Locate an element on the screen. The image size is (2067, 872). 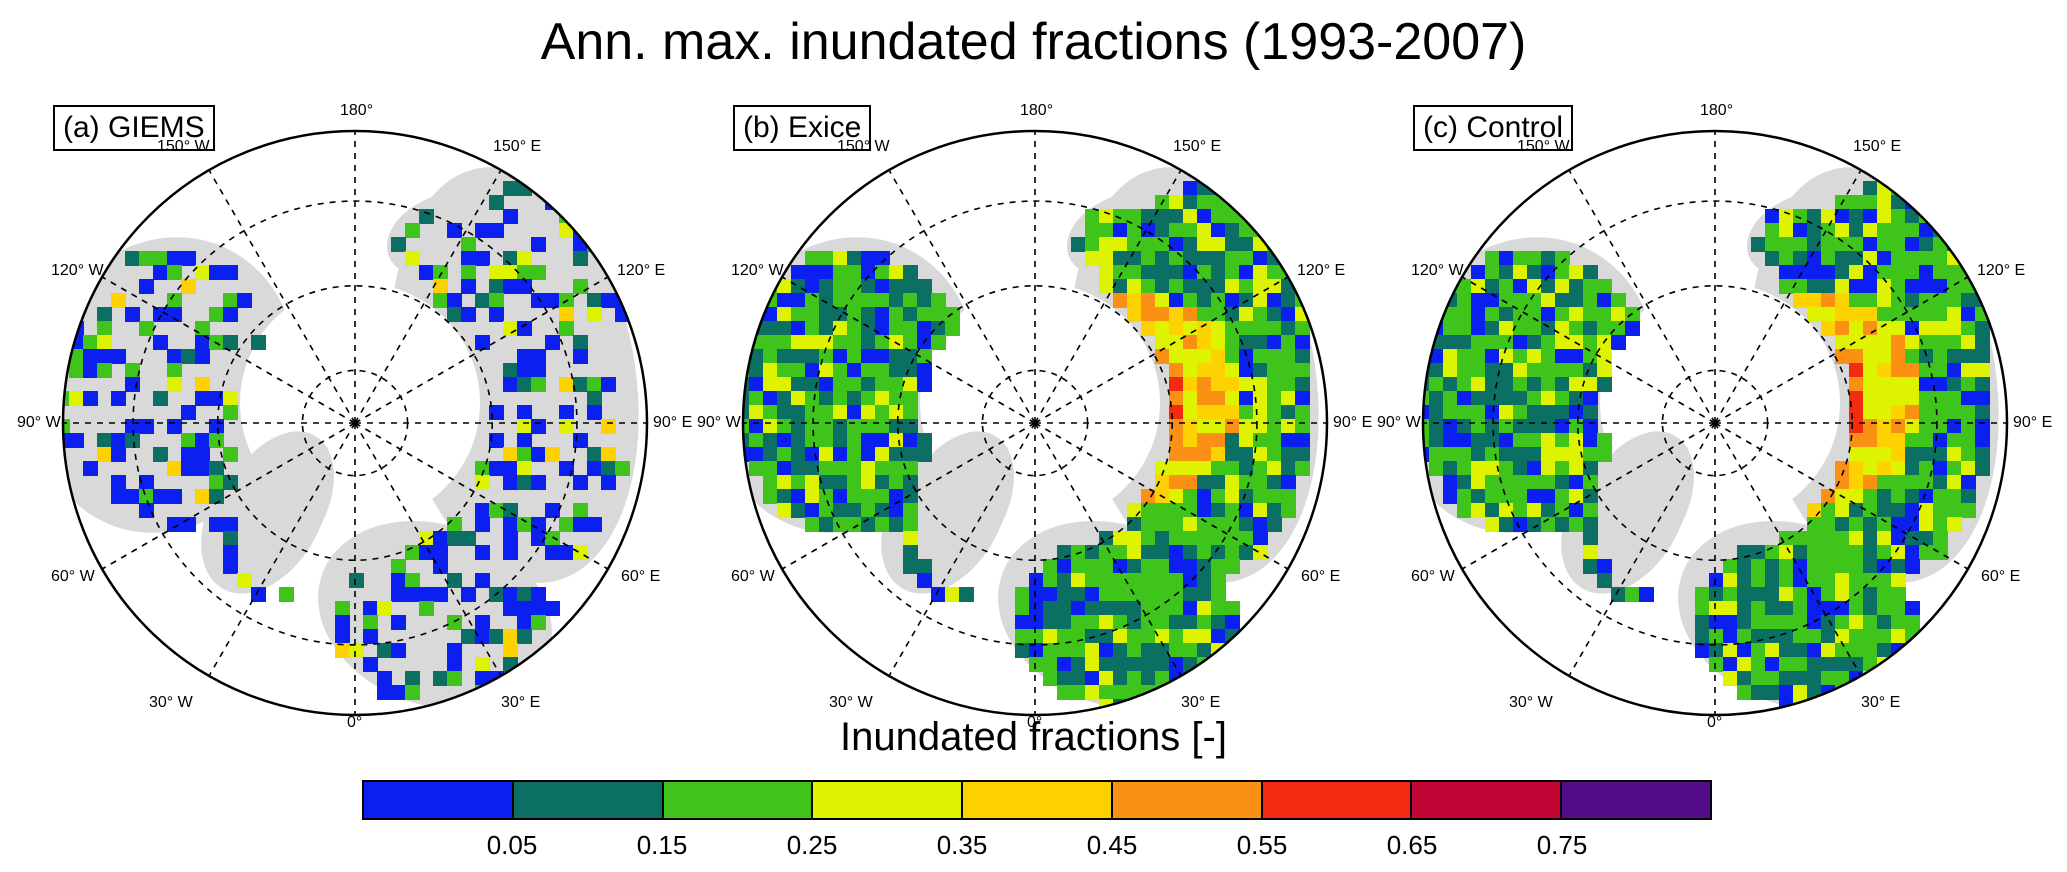
longitude-label: 180° is located at coordinates (1037, 110).